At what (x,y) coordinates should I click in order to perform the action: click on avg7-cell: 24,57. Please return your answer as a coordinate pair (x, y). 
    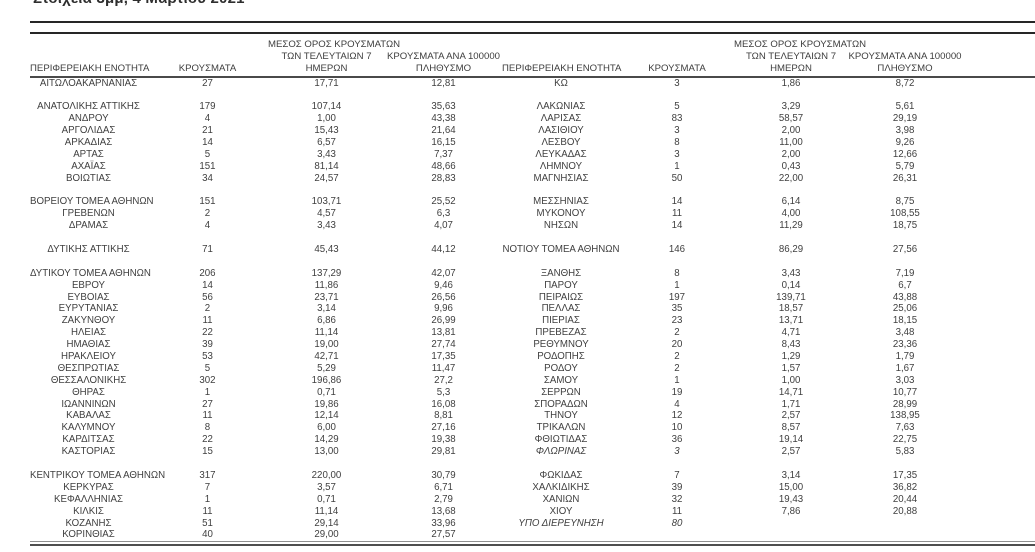
    Looking at the image, I should click on (326, 178).